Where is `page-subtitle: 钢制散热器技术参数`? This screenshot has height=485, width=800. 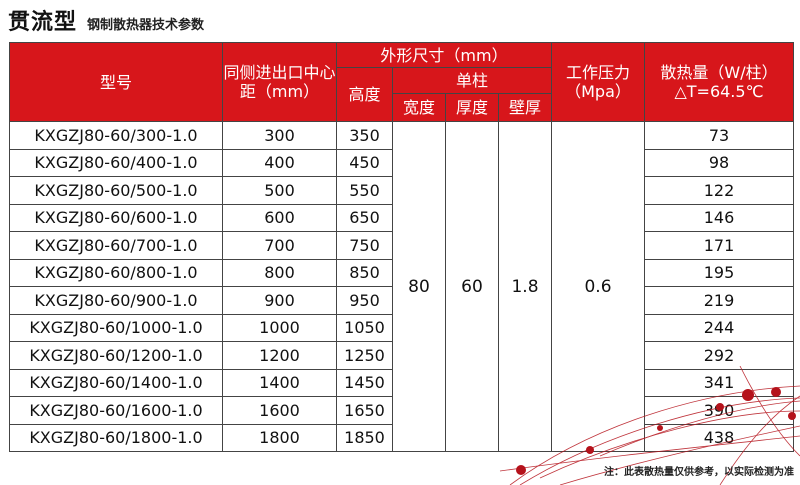 page-subtitle: 钢制散热器技术参数 is located at coordinates (146, 25).